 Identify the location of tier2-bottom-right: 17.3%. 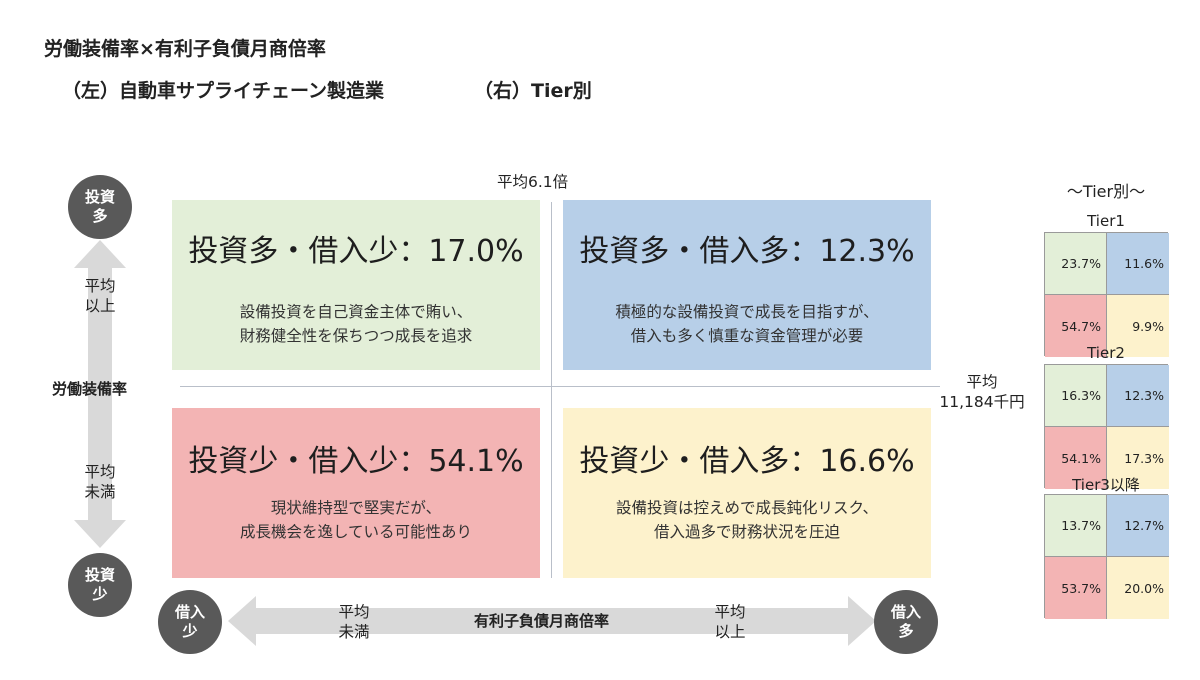
(1138, 458).